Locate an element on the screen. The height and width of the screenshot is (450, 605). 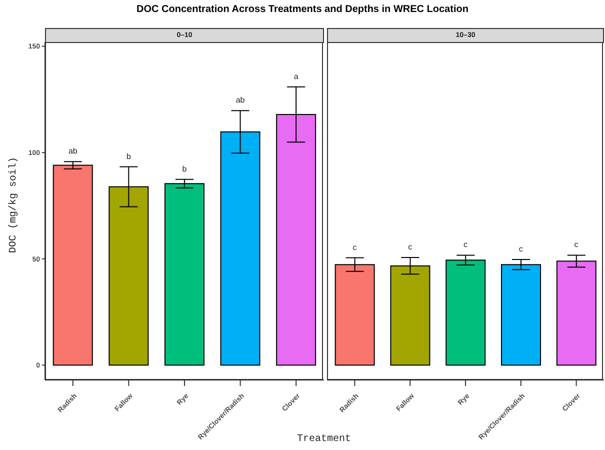
annotation: a is located at coordinates (296, 76).